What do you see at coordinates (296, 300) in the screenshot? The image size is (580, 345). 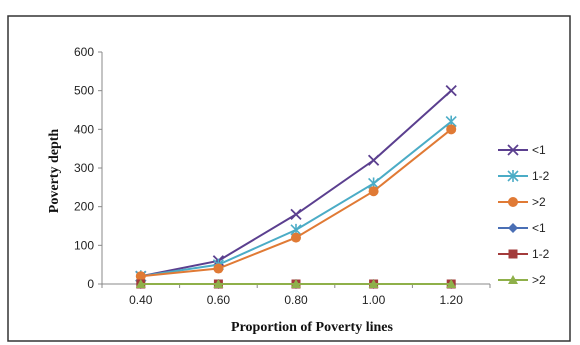 I see `x-tick-label: 0.80` at bounding box center [296, 300].